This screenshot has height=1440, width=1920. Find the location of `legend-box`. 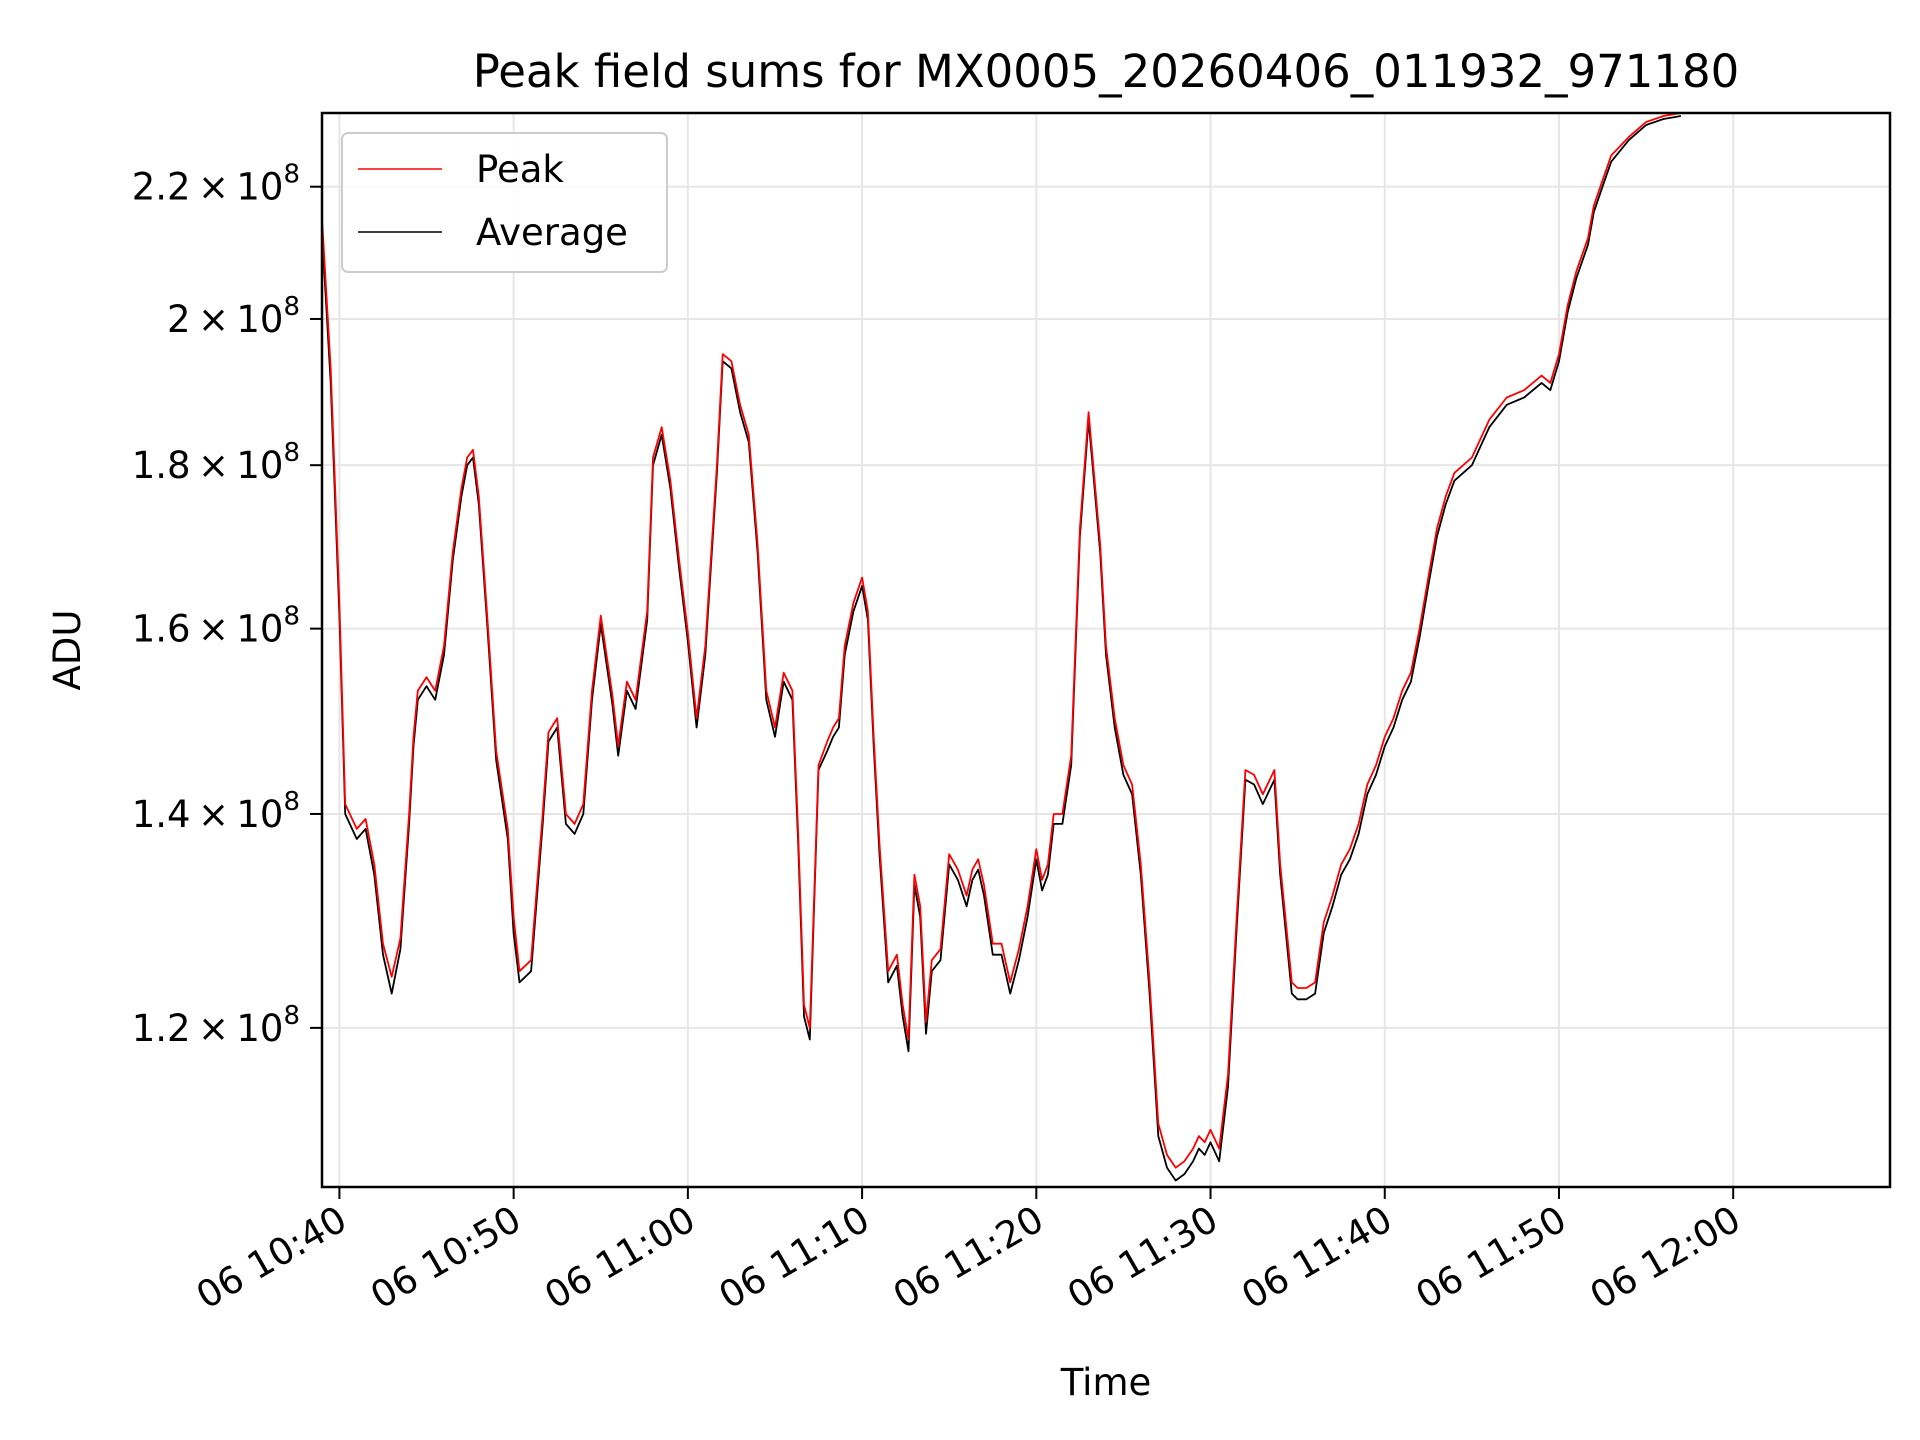

legend-box is located at coordinates (504, 202).